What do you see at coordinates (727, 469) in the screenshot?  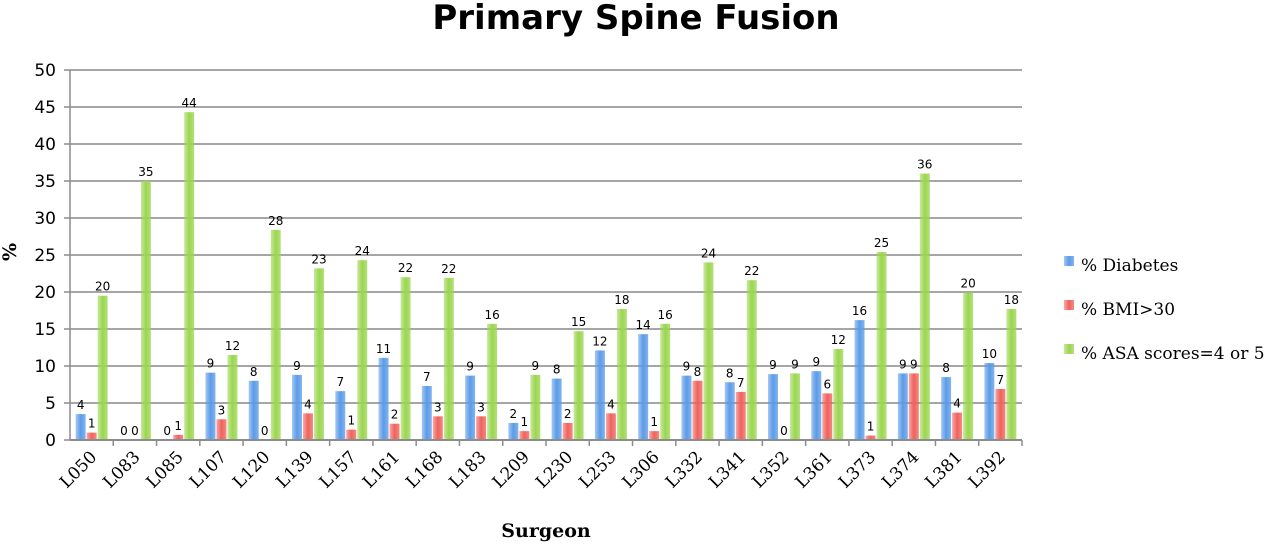 I see `x-tick-label: L341` at bounding box center [727, 469].